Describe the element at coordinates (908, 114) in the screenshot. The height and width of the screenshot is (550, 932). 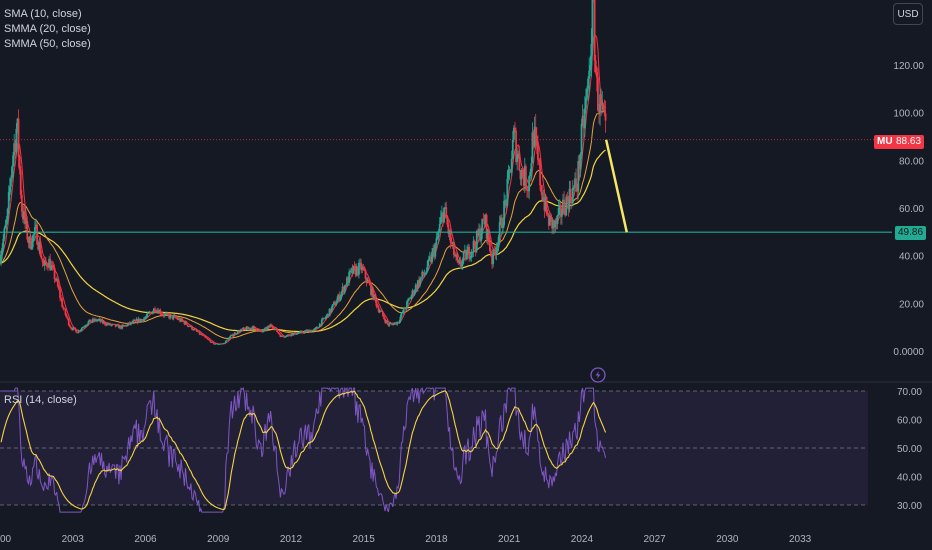
I see `price-tick-label: 100.00` at that location.